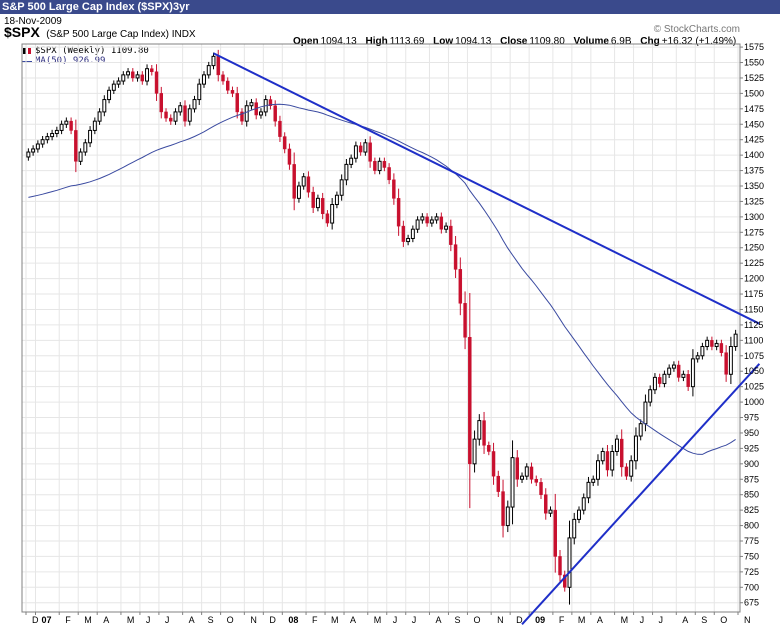  What do you see at coordinates (338, 41) in the screenshot?
I see `open-value: 1094.13` at bounding box center [338, 41].